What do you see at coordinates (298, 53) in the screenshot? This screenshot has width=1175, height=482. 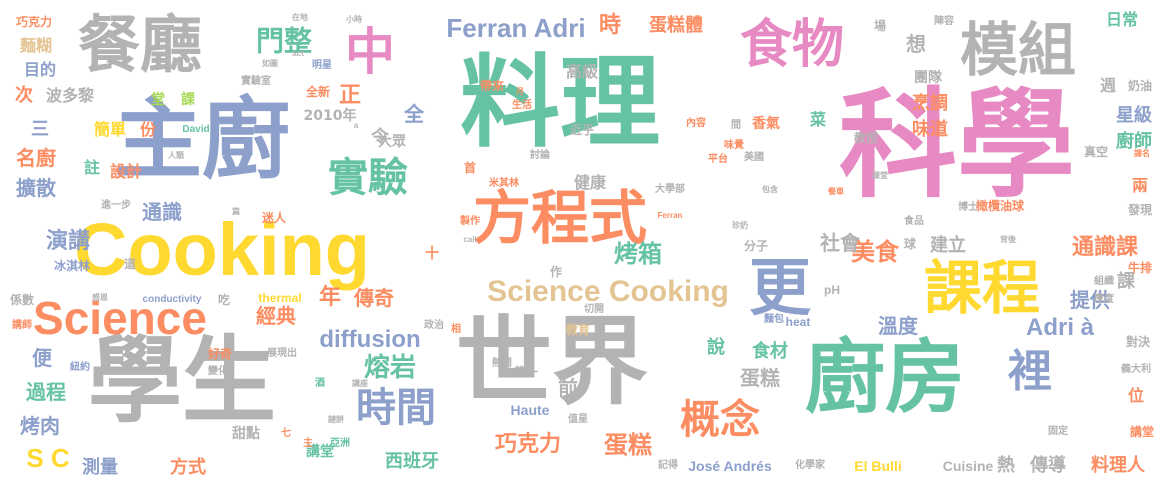 I see `word-act: act` at bounding box center [298, 53].